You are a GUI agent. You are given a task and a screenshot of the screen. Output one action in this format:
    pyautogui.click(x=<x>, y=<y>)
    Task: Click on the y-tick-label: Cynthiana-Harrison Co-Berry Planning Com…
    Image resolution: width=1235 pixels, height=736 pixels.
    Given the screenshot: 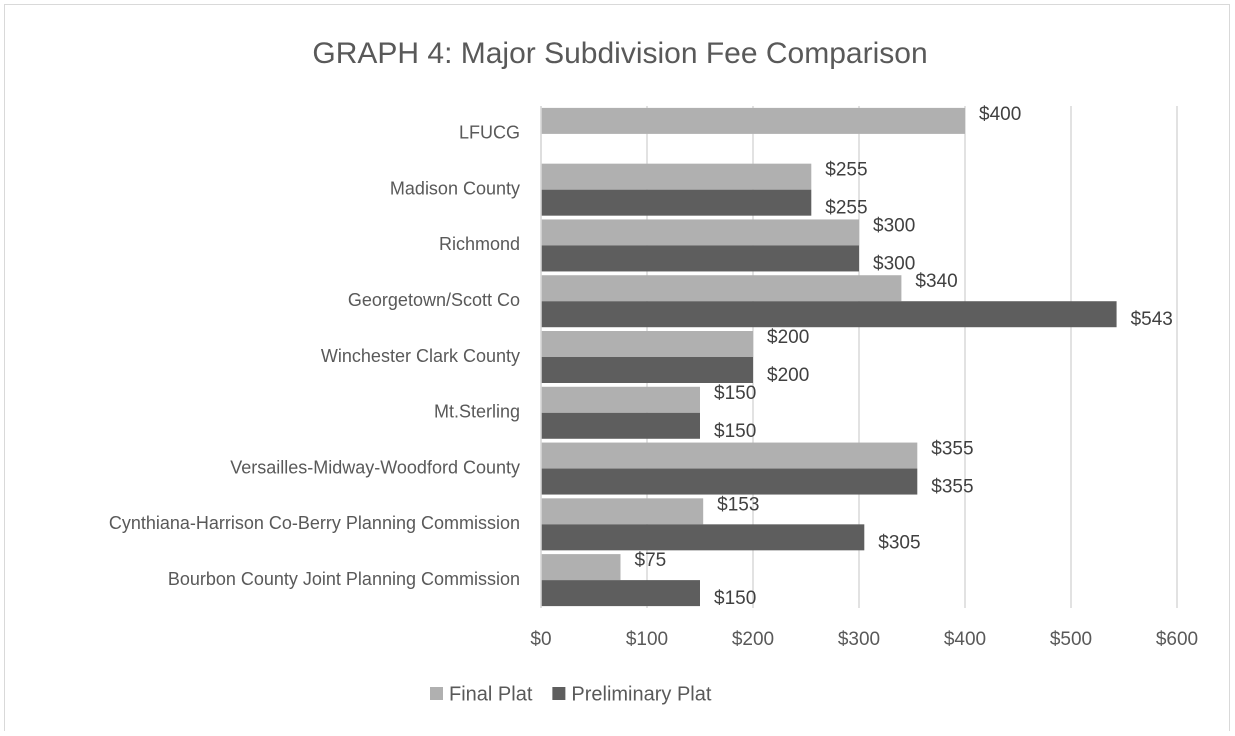 What is the action you would take?
    pyautogui.click(x=314, y=523)
    